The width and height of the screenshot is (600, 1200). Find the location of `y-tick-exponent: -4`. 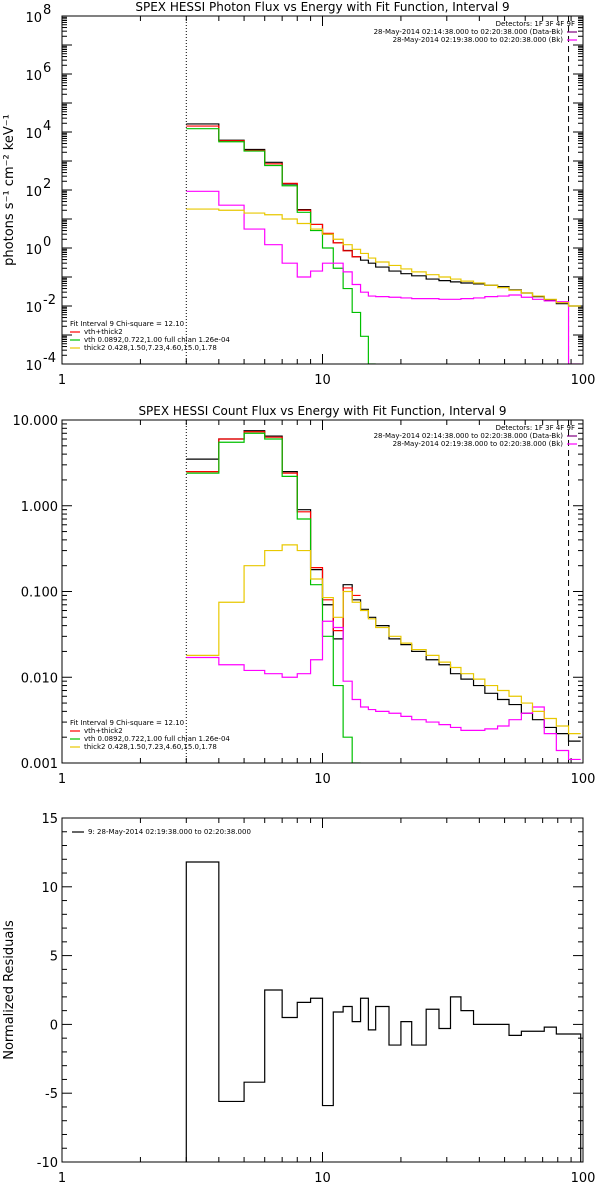

y-tick-exponent: -4 is located at coordinates (49, 358).